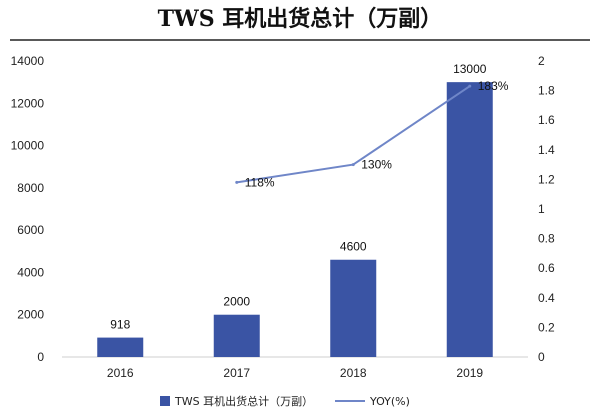 Image resolution: width=600 pixels, height=420 pixels. What do you see at coordinates (30, 272) in the screenshot?
I see `y-left-tick-label: 4000` at bounding box center [30, 272].